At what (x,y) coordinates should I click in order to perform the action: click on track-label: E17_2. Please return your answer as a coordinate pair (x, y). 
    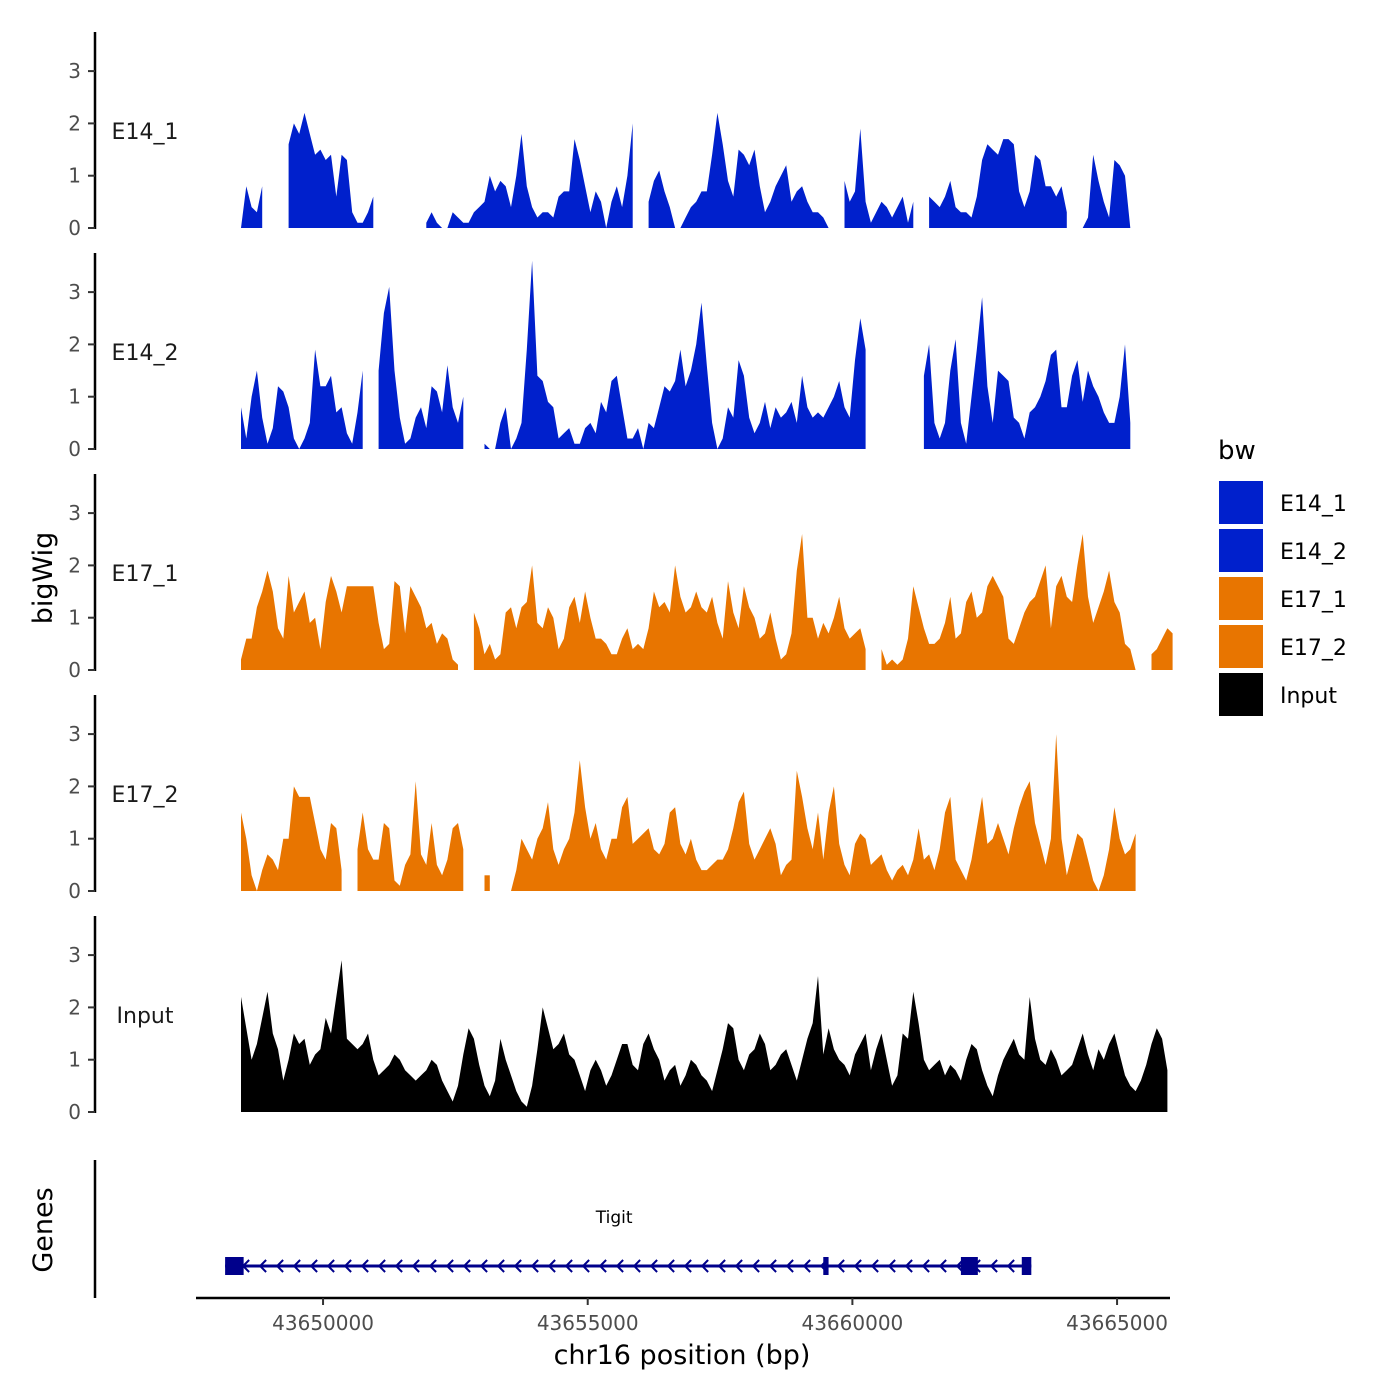
    Looking at the image, I should click on (145, 795).